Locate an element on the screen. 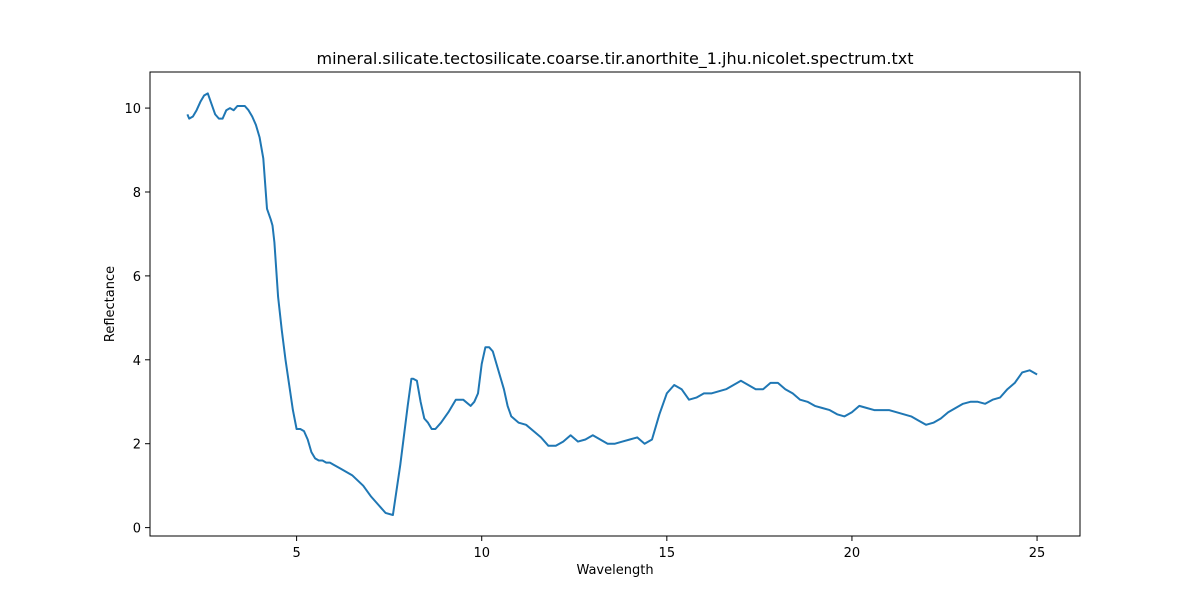  y-axis-label: Reflectance is located at coordinates (110, 304).